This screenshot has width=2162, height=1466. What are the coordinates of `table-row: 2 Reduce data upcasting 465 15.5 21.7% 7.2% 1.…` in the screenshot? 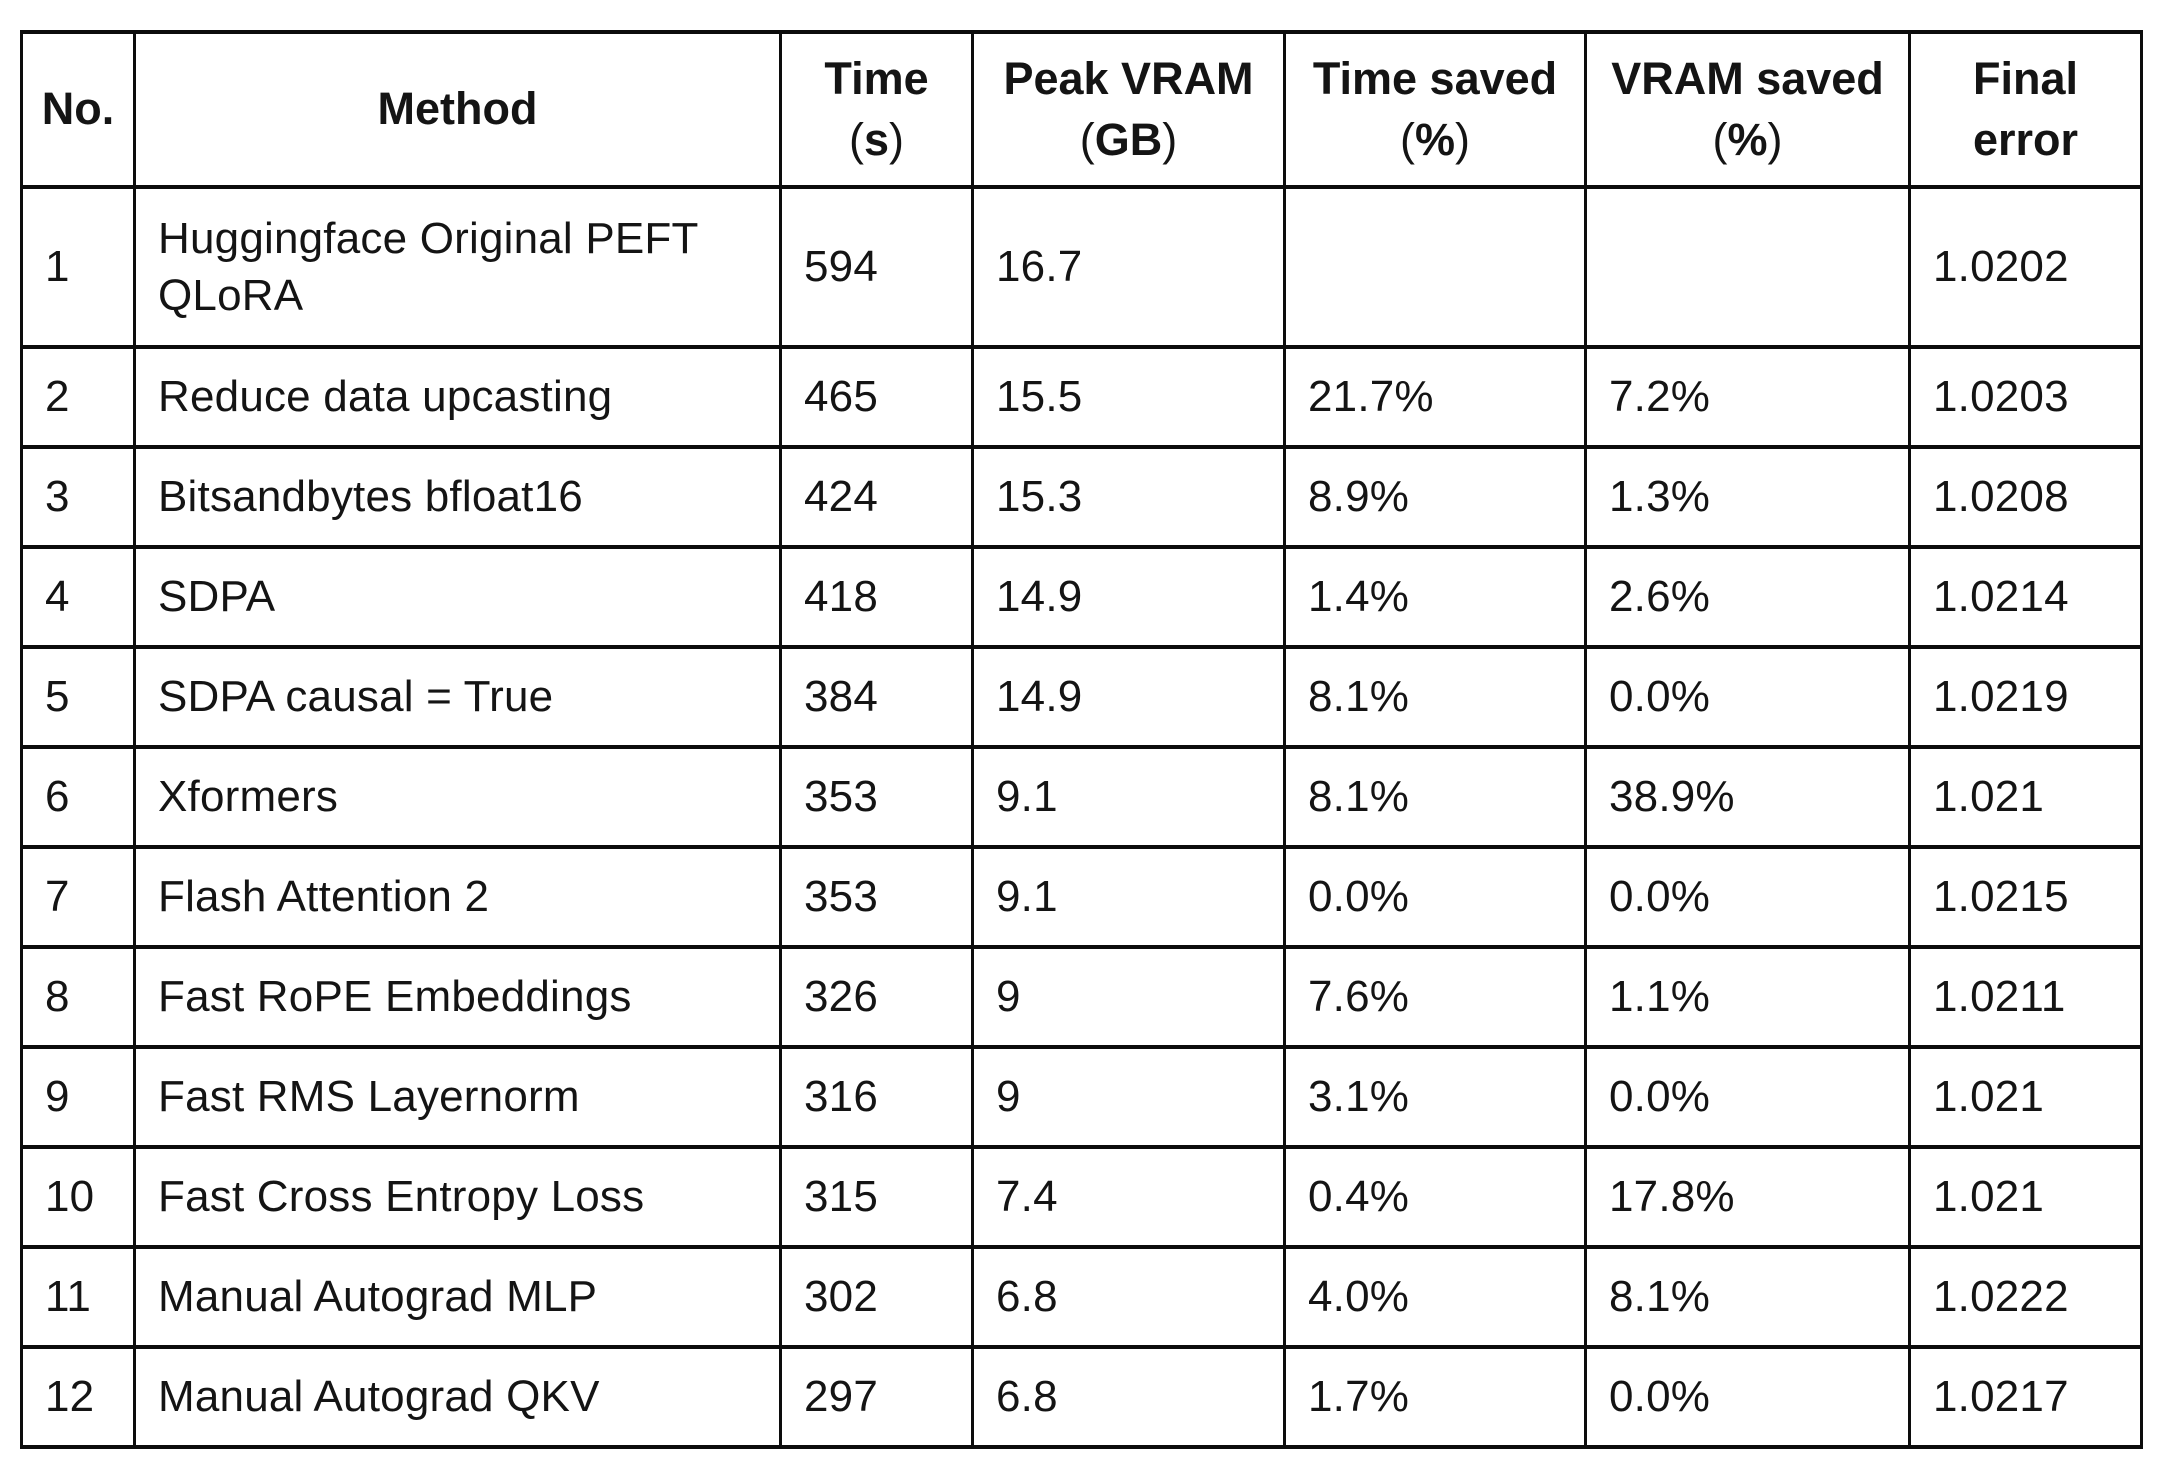 It's located at (1081, 397).